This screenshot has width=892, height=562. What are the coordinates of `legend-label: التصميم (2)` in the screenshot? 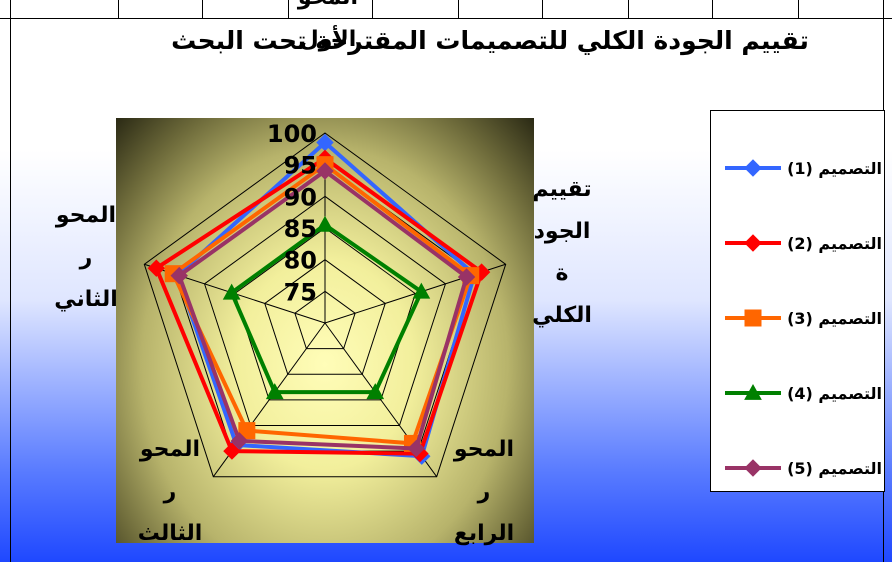 It's located at (834, 243).